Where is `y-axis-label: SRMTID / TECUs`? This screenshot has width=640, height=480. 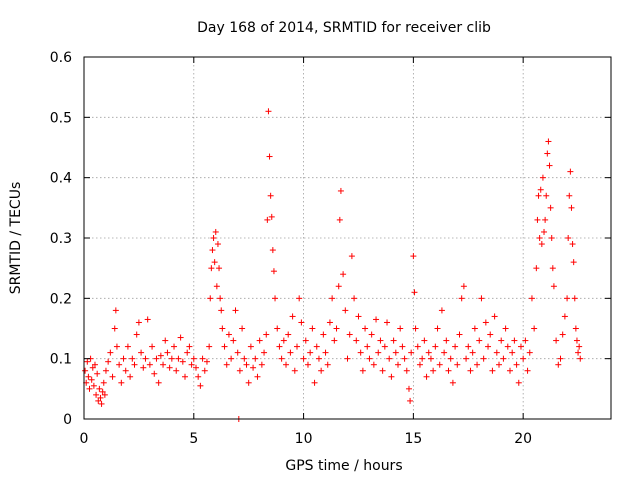
y-axis-label: SRMTID / TECUs is located at coordinates (16, 238).